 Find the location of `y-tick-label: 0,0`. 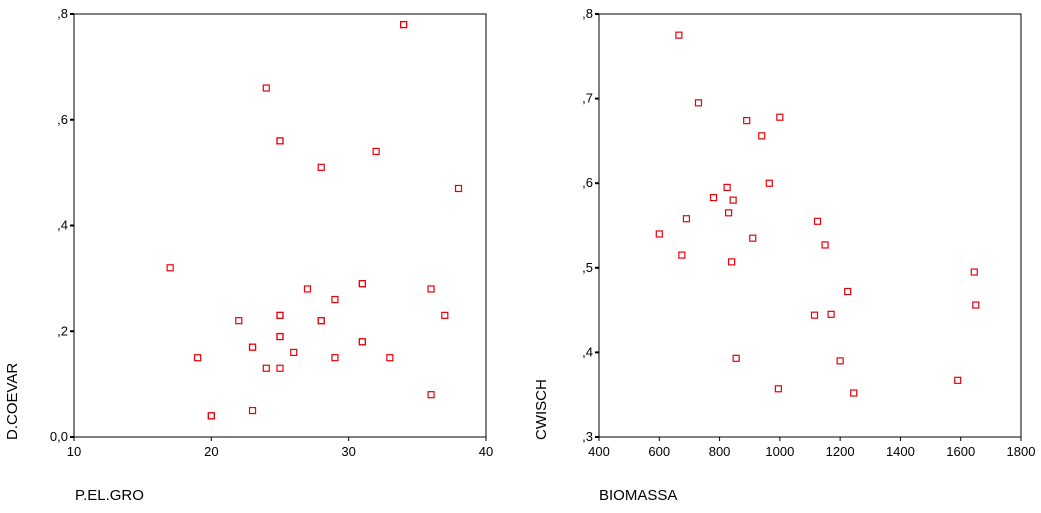

y-tick-label: 0,0 is located at coordinates (59, 436).